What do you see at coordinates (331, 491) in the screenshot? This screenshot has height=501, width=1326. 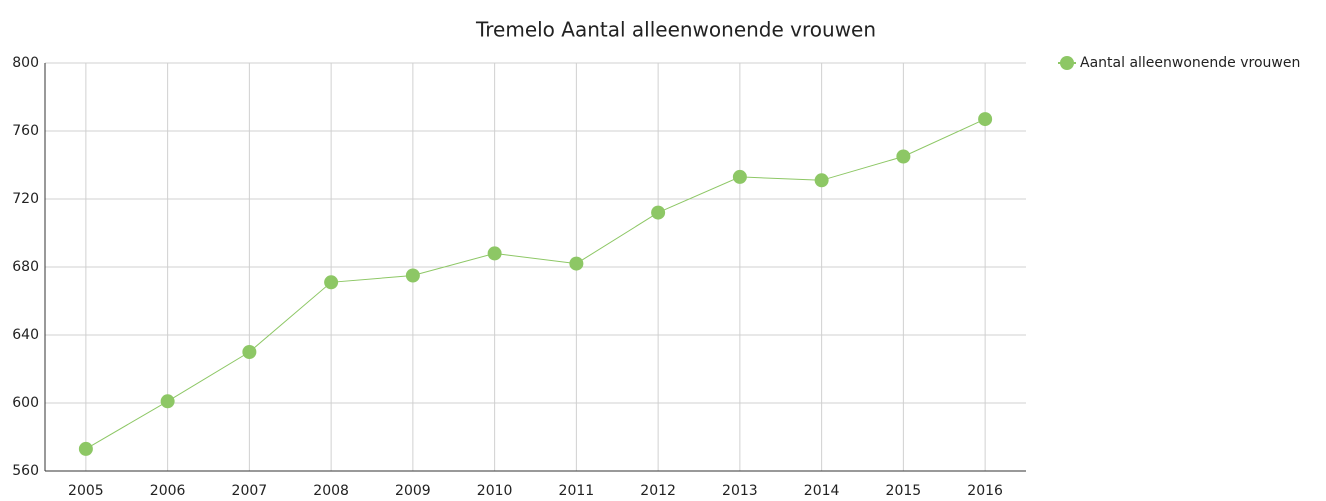 I see `x-tick-label: 2008` at bounding box center [331, 491].